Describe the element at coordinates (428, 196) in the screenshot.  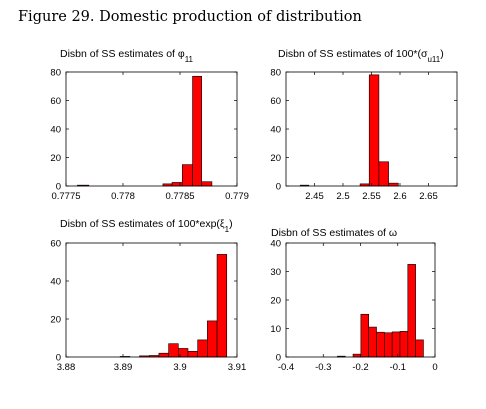
I see `x-tick-label: 2.65` at that location.